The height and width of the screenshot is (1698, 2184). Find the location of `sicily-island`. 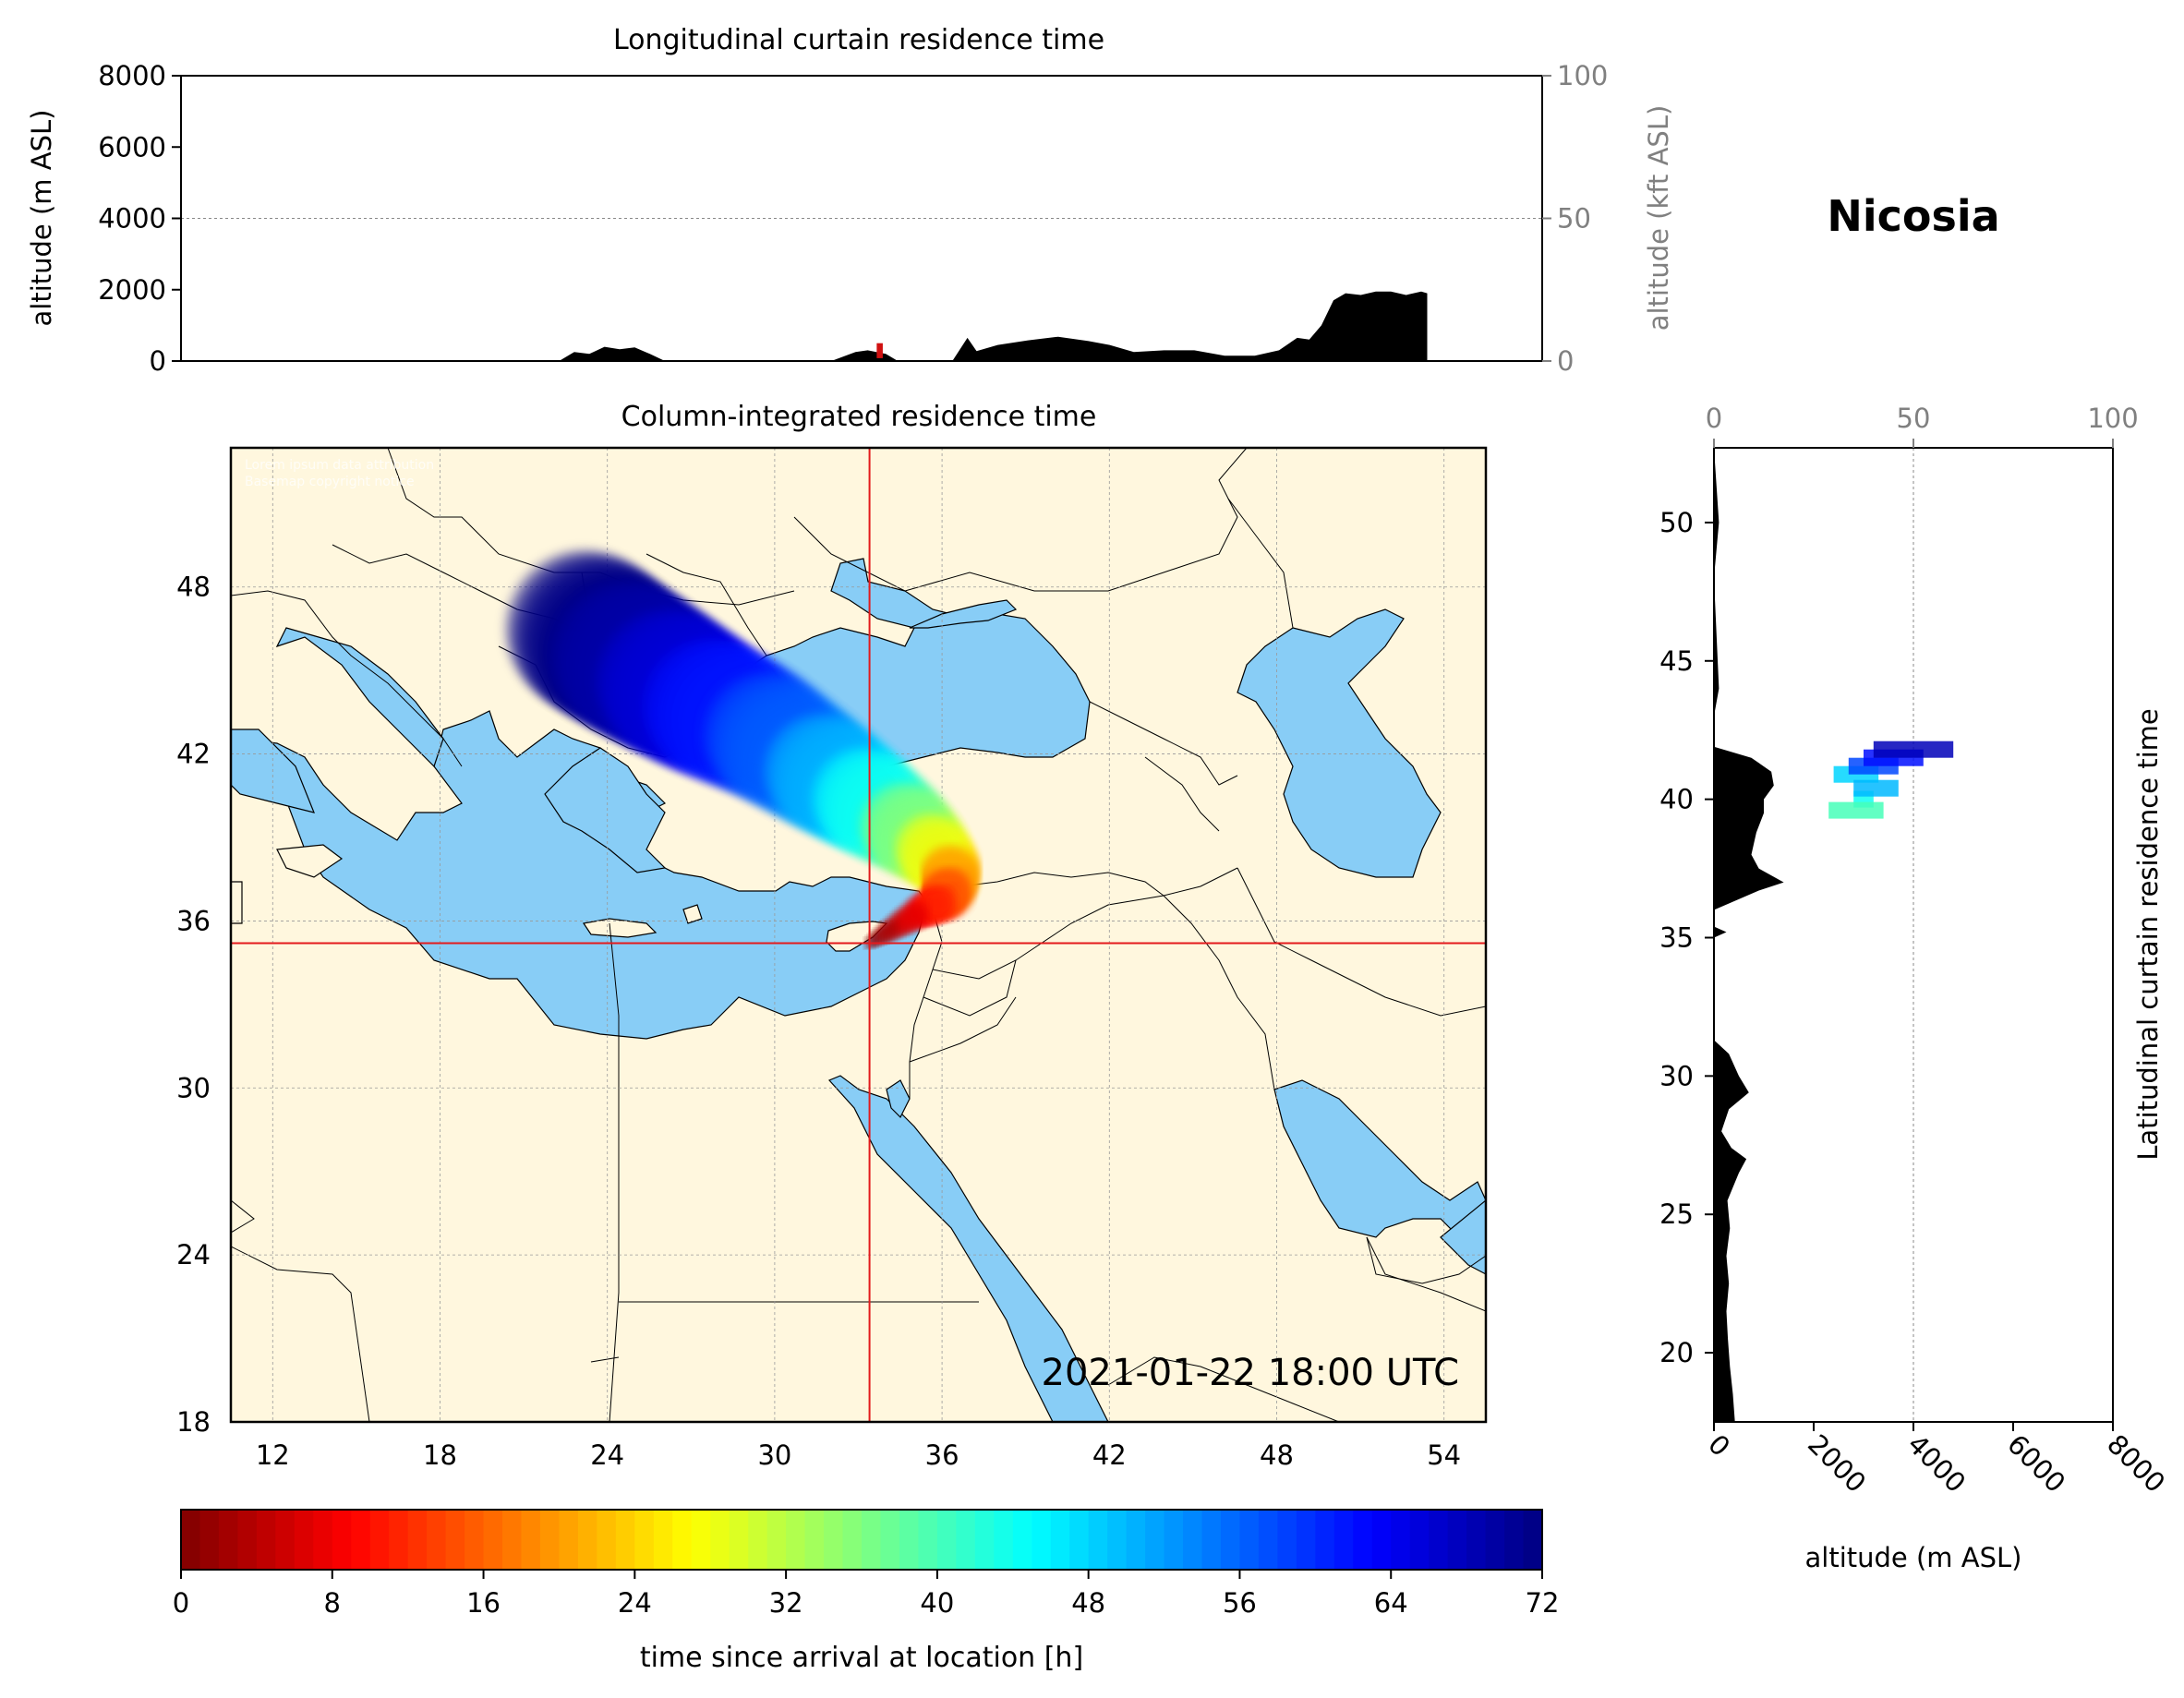

sicily-island is located at coordinates (310, 861).